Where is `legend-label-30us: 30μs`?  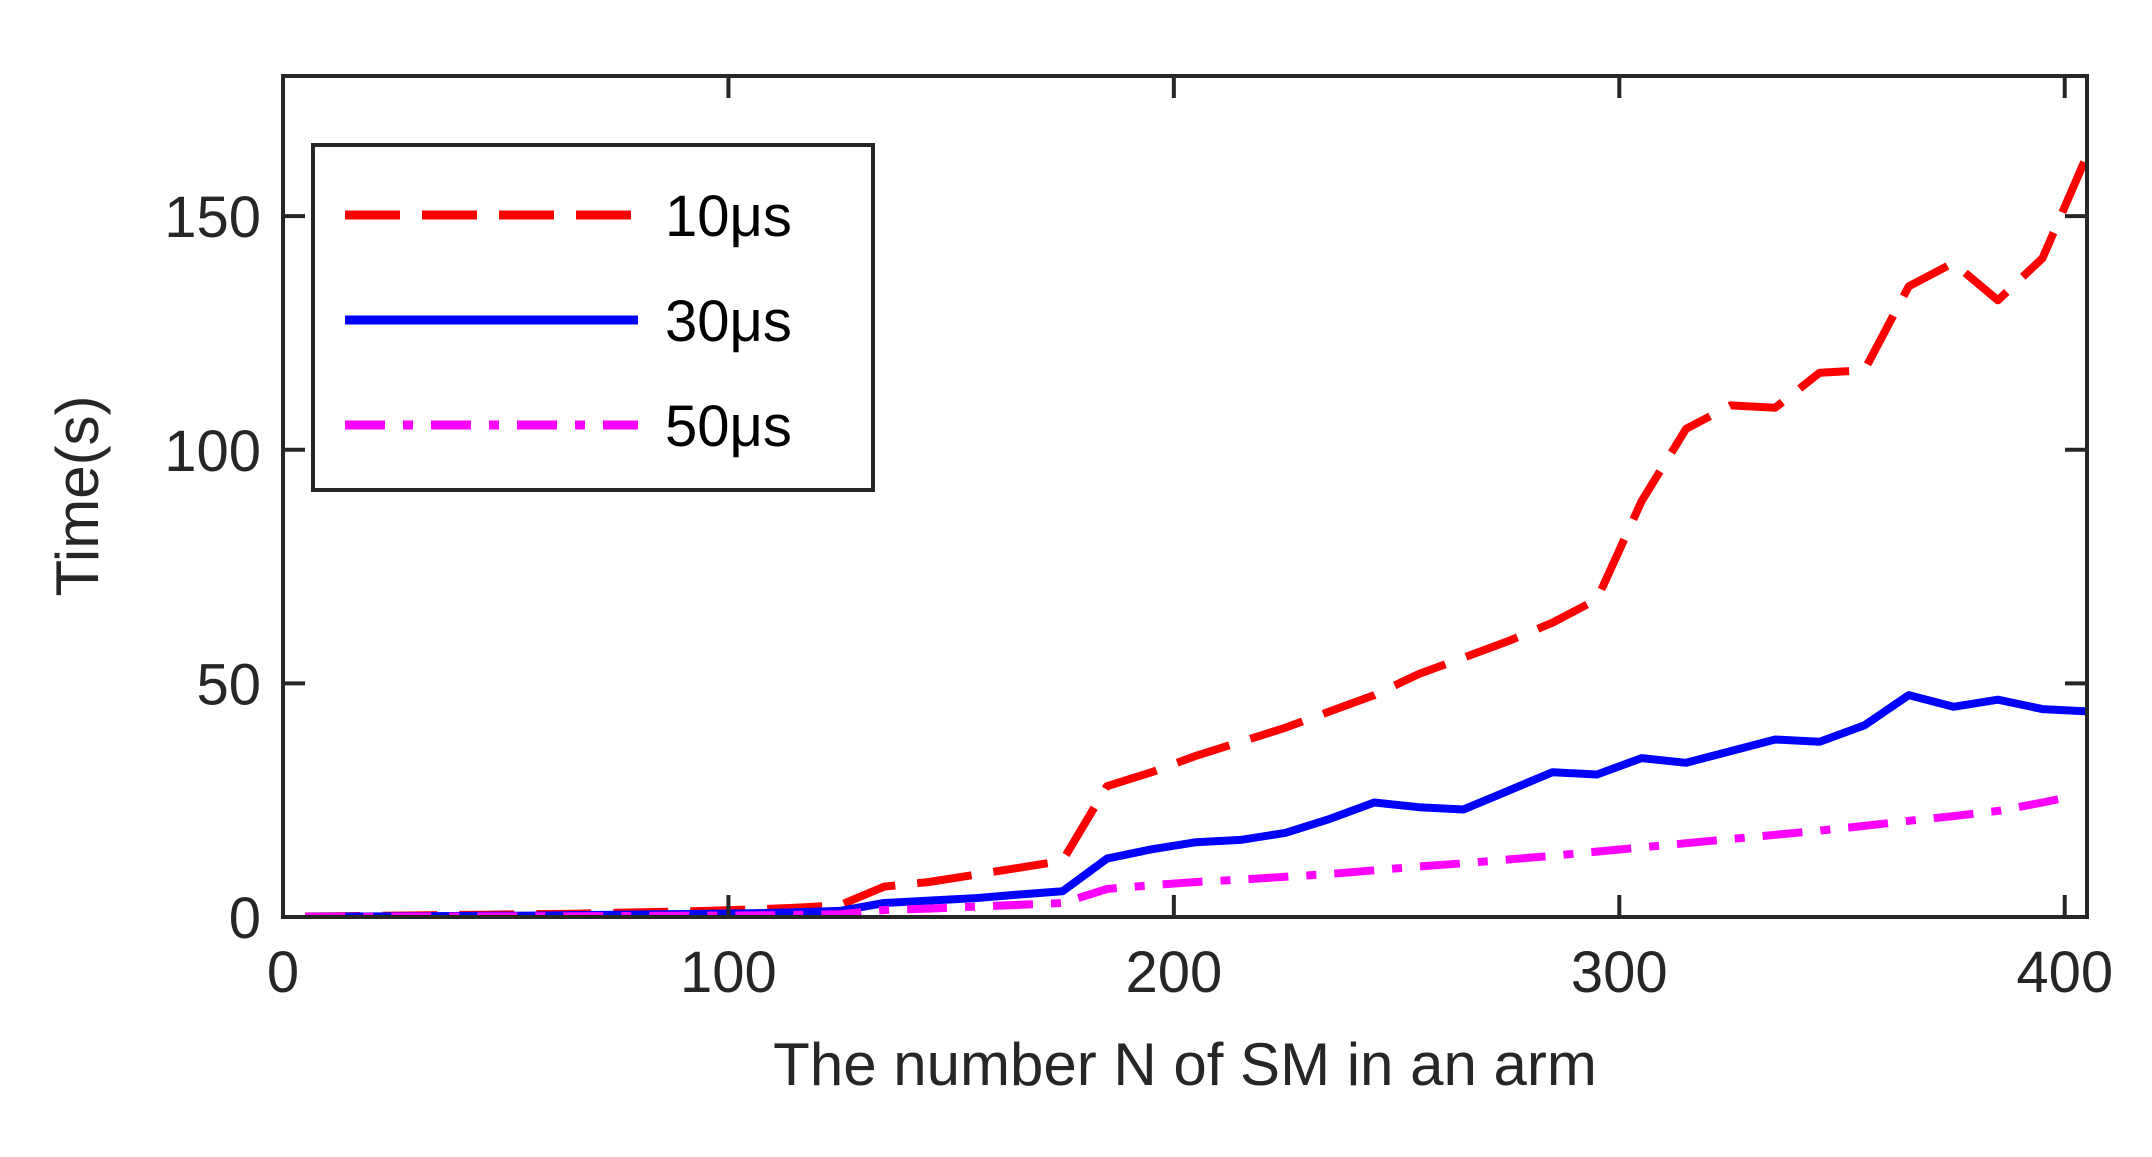 legend-label-30us: 30μs is located at coordinates (728, 321).